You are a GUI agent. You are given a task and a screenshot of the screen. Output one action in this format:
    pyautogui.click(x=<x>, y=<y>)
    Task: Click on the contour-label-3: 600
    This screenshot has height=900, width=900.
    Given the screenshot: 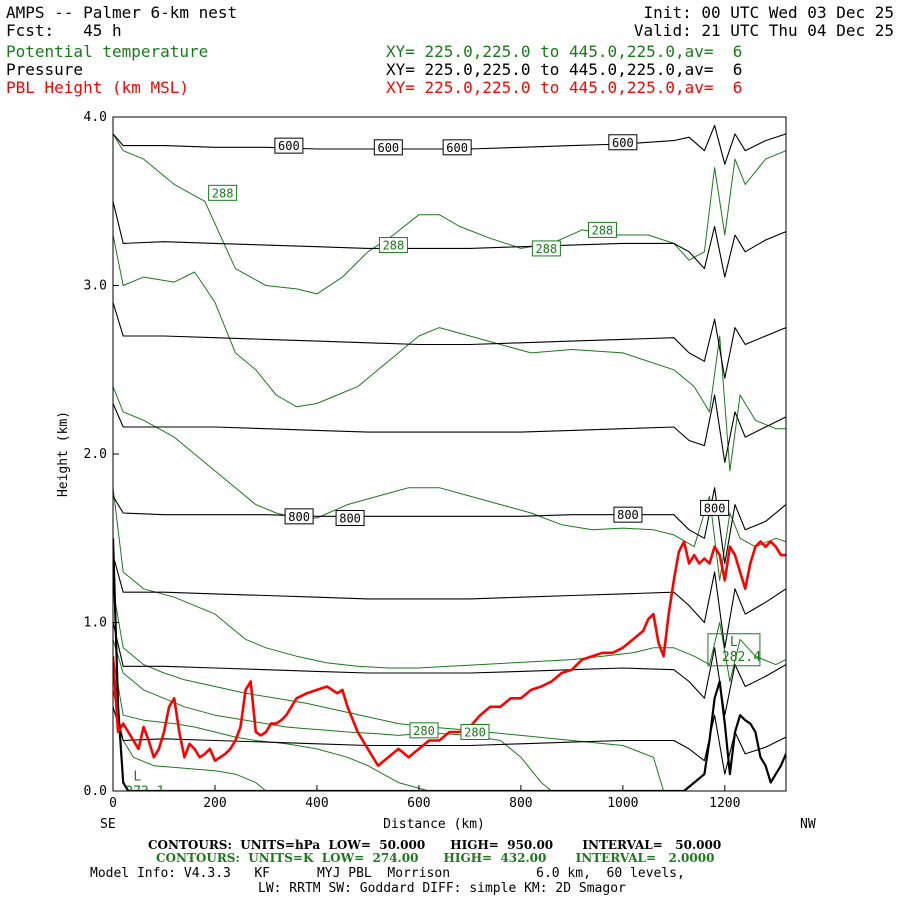 What is the action you would take?
    pyautogui.click(x=623, y=143)
    